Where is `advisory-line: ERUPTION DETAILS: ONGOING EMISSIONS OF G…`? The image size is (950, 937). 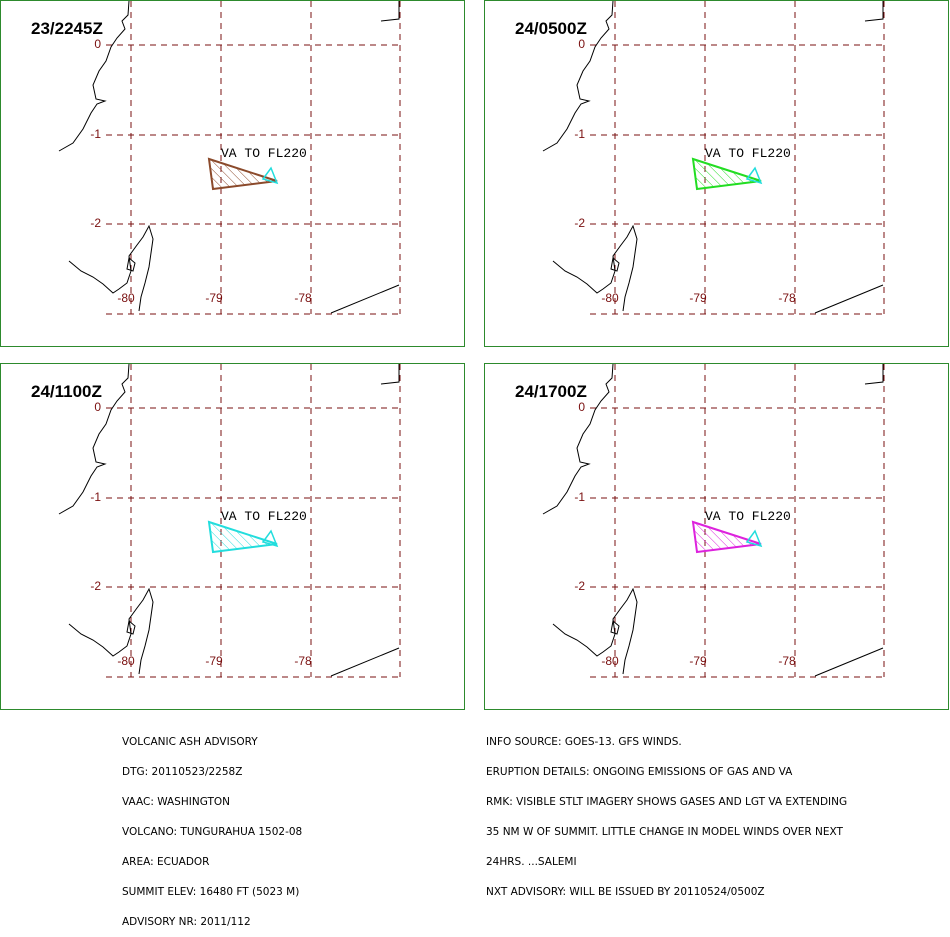
advisory-line: ERUPTION DETAILS: ONGOING EMISSIONS OF G… is located at coordinates (639, 772).